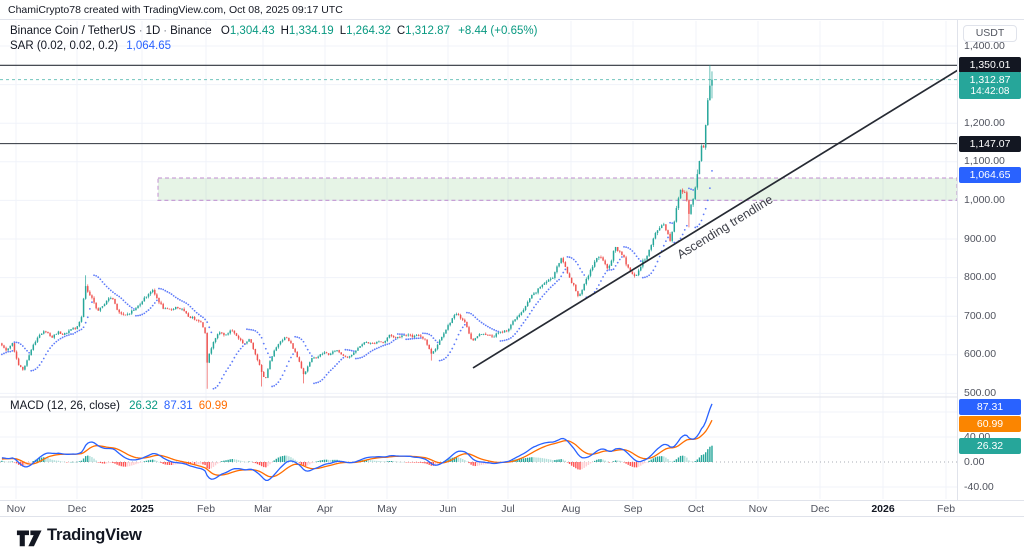 The width and height of the screenshot is (1024, 555). I want to click on axis-price-badge: 60.99, so click(990, 423).